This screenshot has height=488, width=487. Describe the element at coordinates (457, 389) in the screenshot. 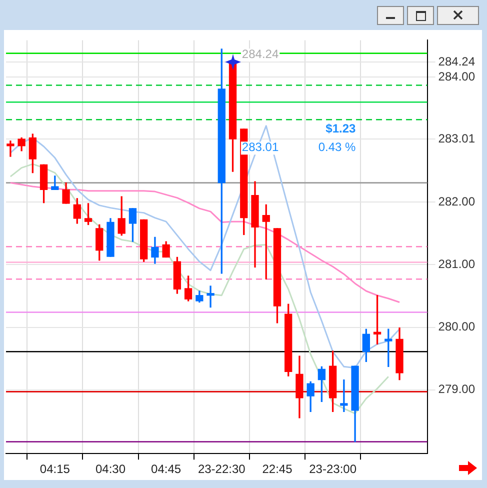

I see `y-tick-label: 279.00` at that location.